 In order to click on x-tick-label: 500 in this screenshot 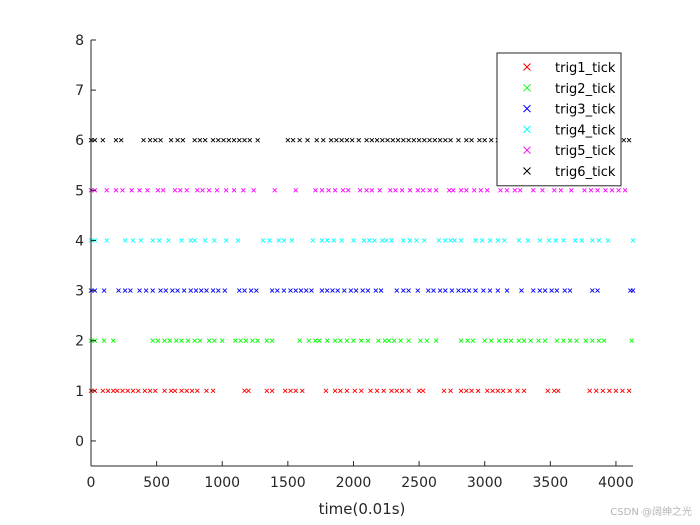, I will do `click(156, 483)`.